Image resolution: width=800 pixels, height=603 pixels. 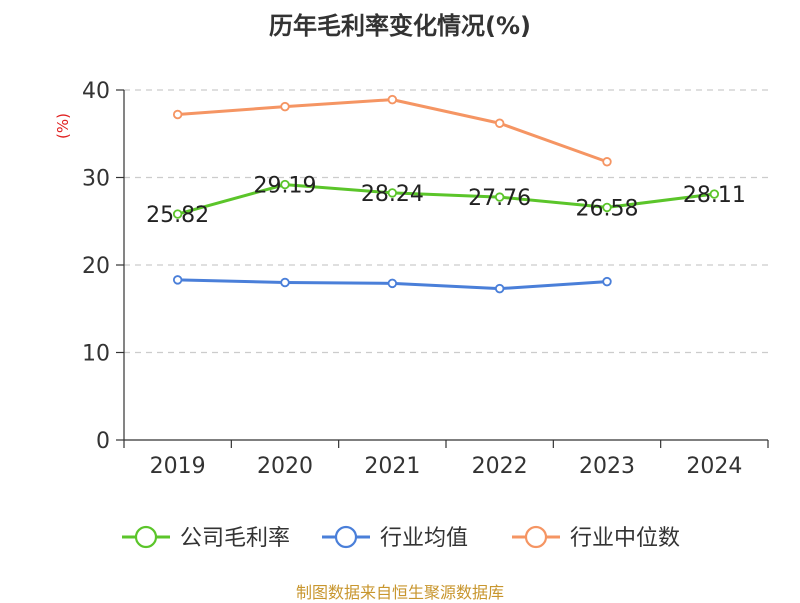 What do you see at coordinates (499, 288) in the screenshot?
I see `point-1-2022` at bounding box center [499, 288].